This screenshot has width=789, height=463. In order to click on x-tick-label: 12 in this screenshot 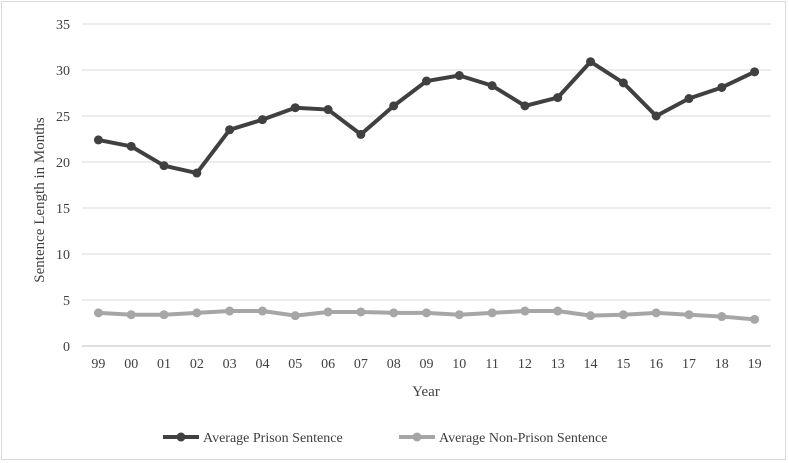, I will do `click(525, 364)`.